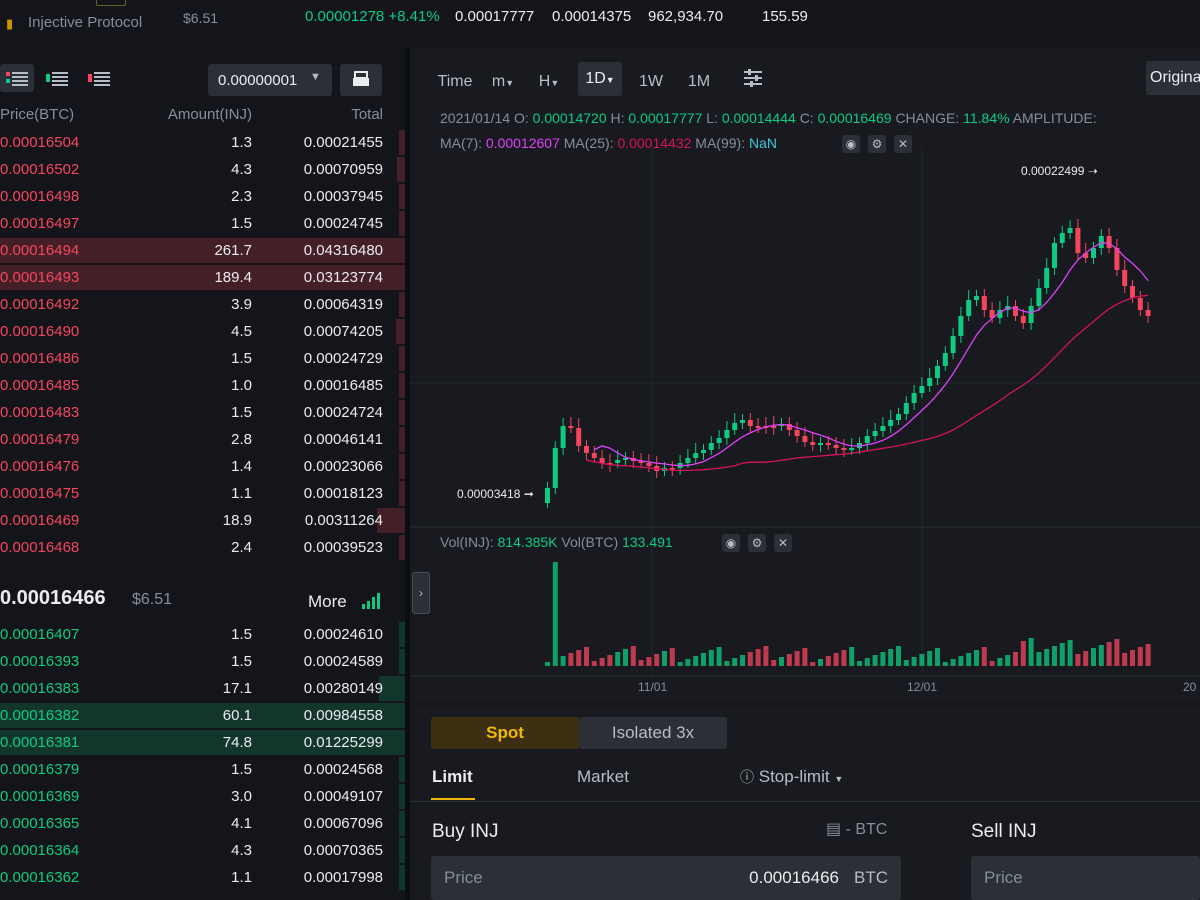  Describe the element at coordinates (361, 80) in the screenshot. I see `print-button` at that location.